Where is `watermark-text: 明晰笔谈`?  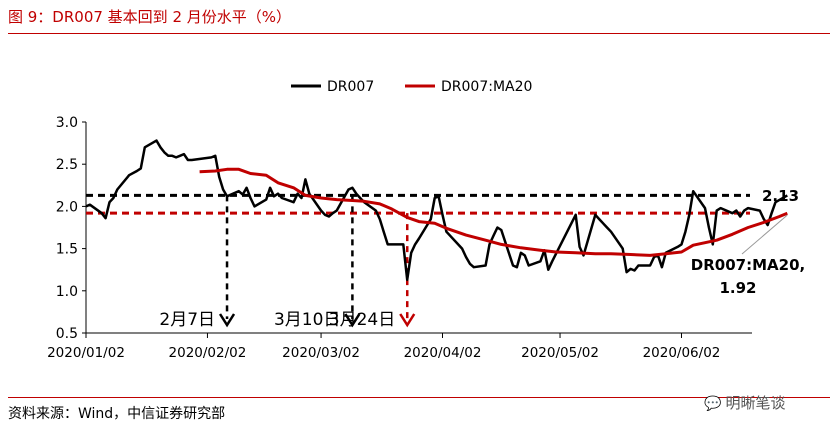
watermark-text: 明晰笔谈 is located at coordinates (755, 403).